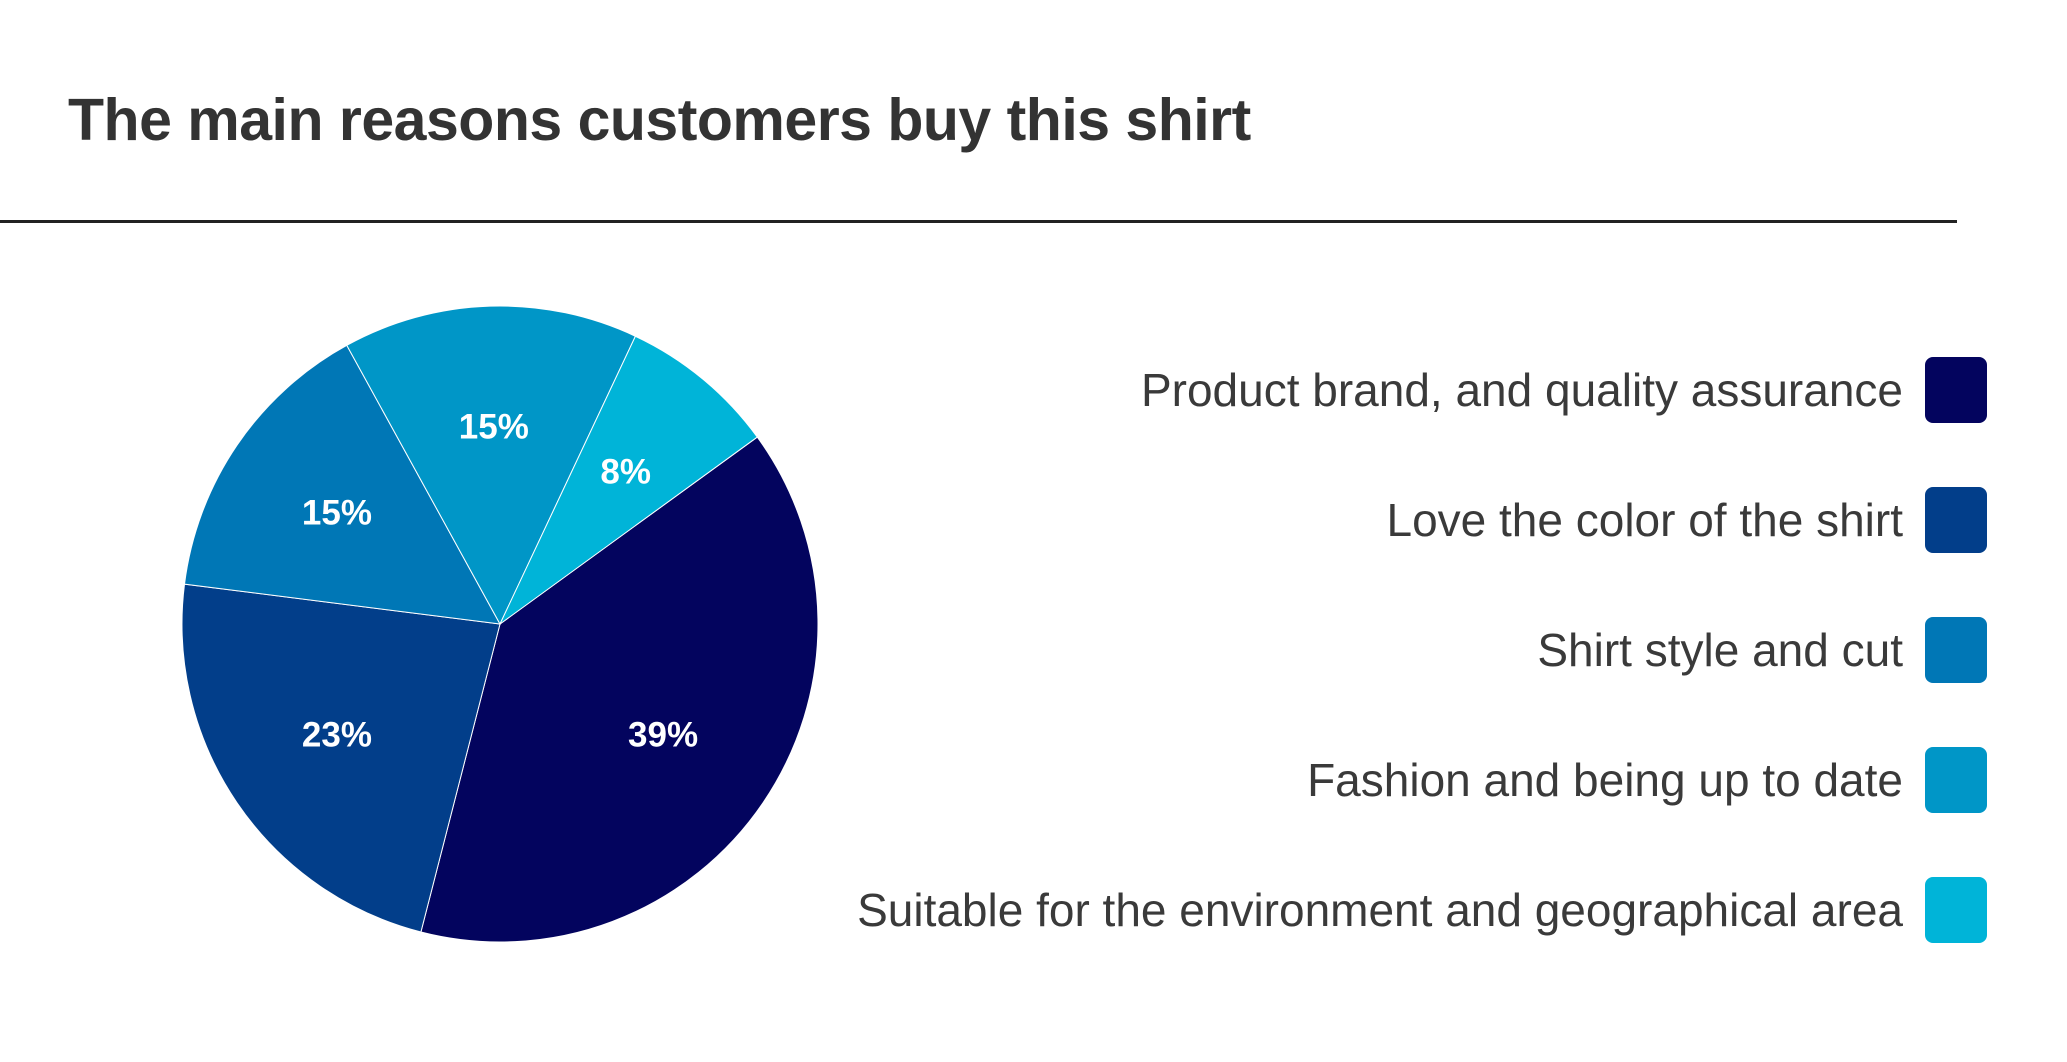 This screenshot has height=1062, width=2067. I want to click on legend-item-style-cut: Shirt style and cut, so click(1422, 650).